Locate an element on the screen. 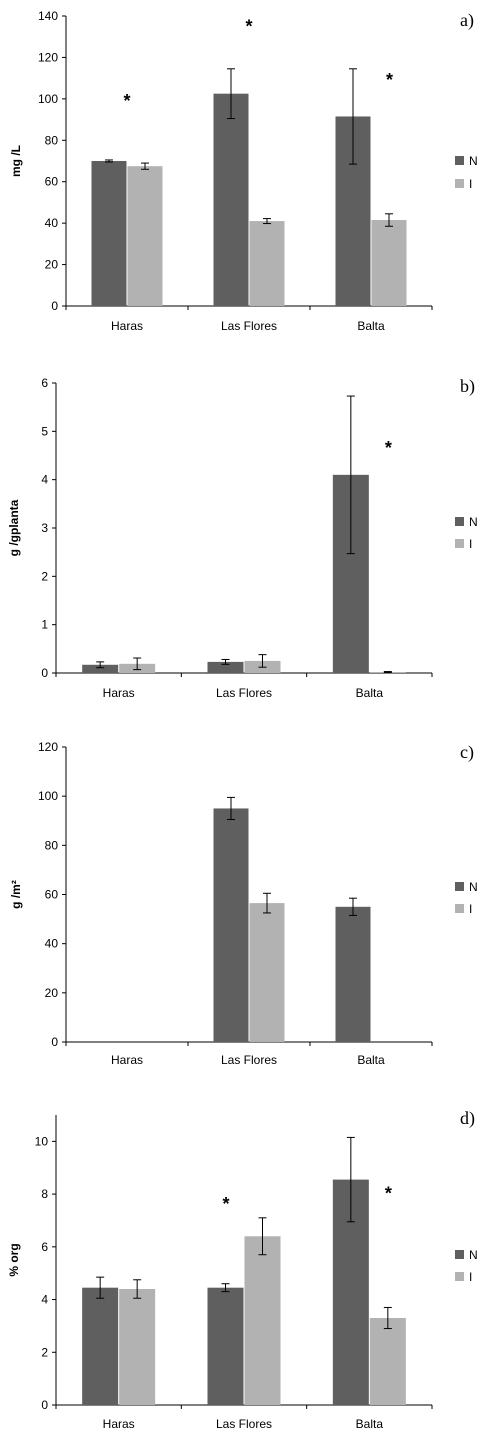 Image resolution: width=479 pixels, height=1434 pixels. y-tick-label: 140 is located at coordinates (48, 16).